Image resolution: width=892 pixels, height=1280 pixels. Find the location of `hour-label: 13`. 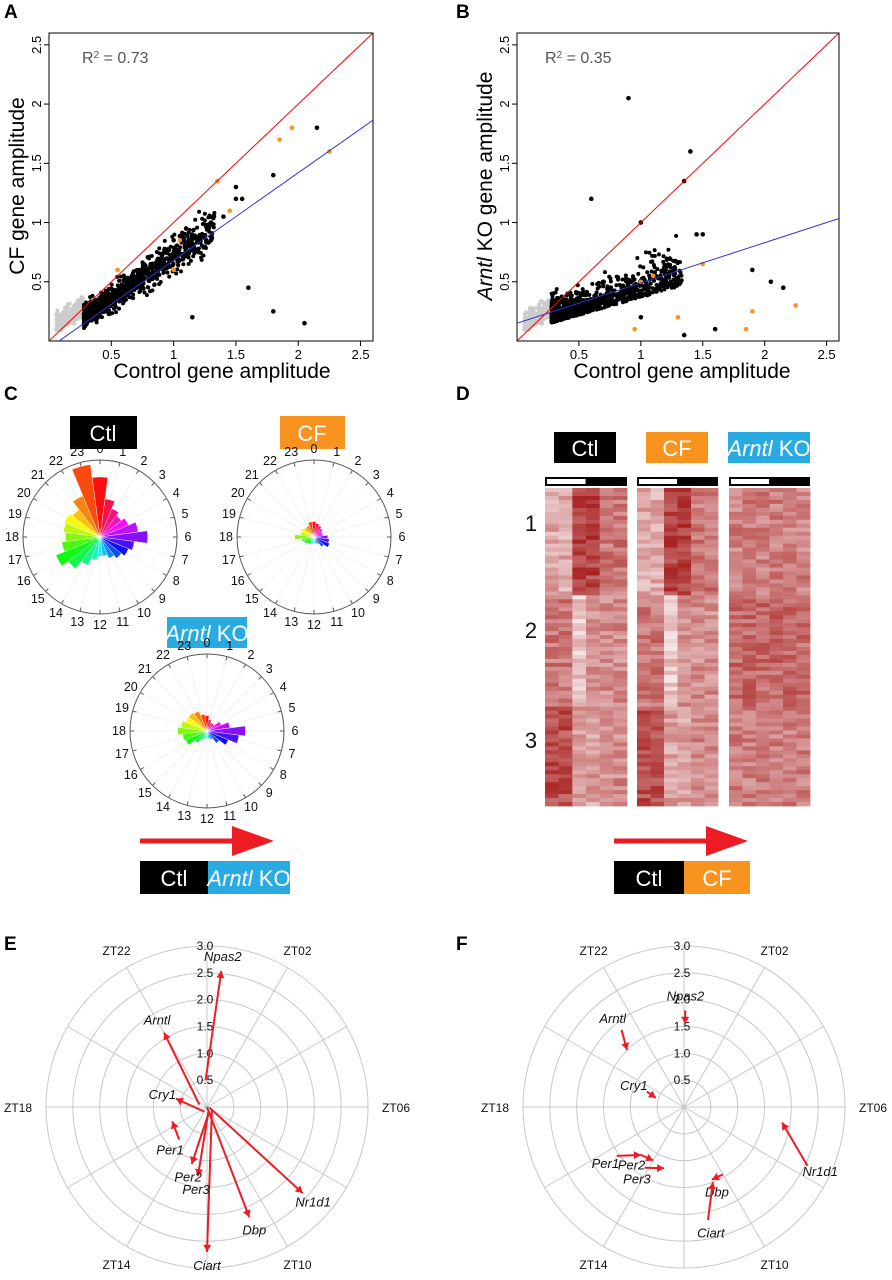

hour-label: 13 is located at coordinates (184, 816).